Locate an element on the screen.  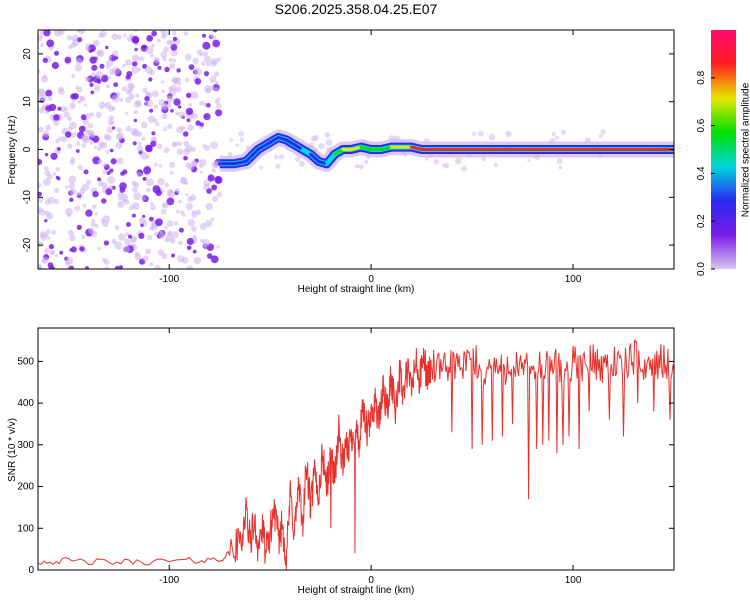
x-tick-label: 0 is located at coordinates (371, 580).